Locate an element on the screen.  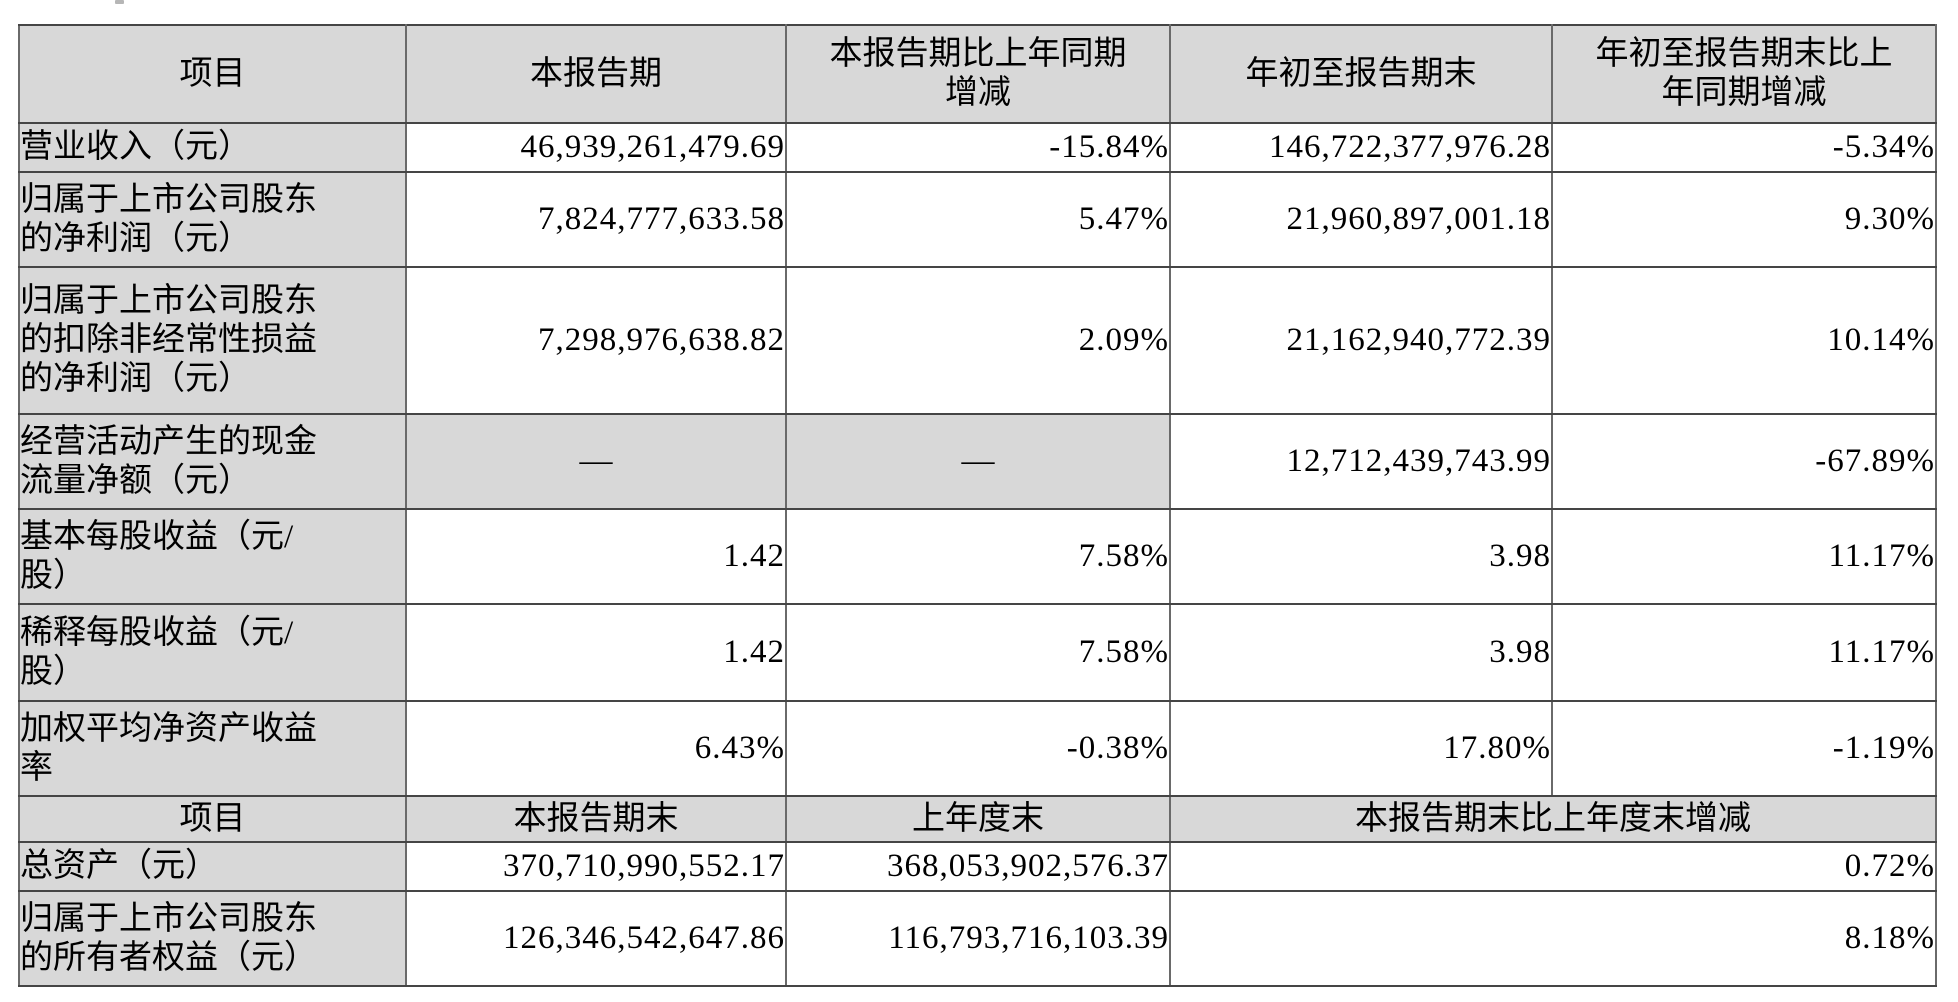
revenue-col5: -5.34% is located at coordinates (1744, 147).